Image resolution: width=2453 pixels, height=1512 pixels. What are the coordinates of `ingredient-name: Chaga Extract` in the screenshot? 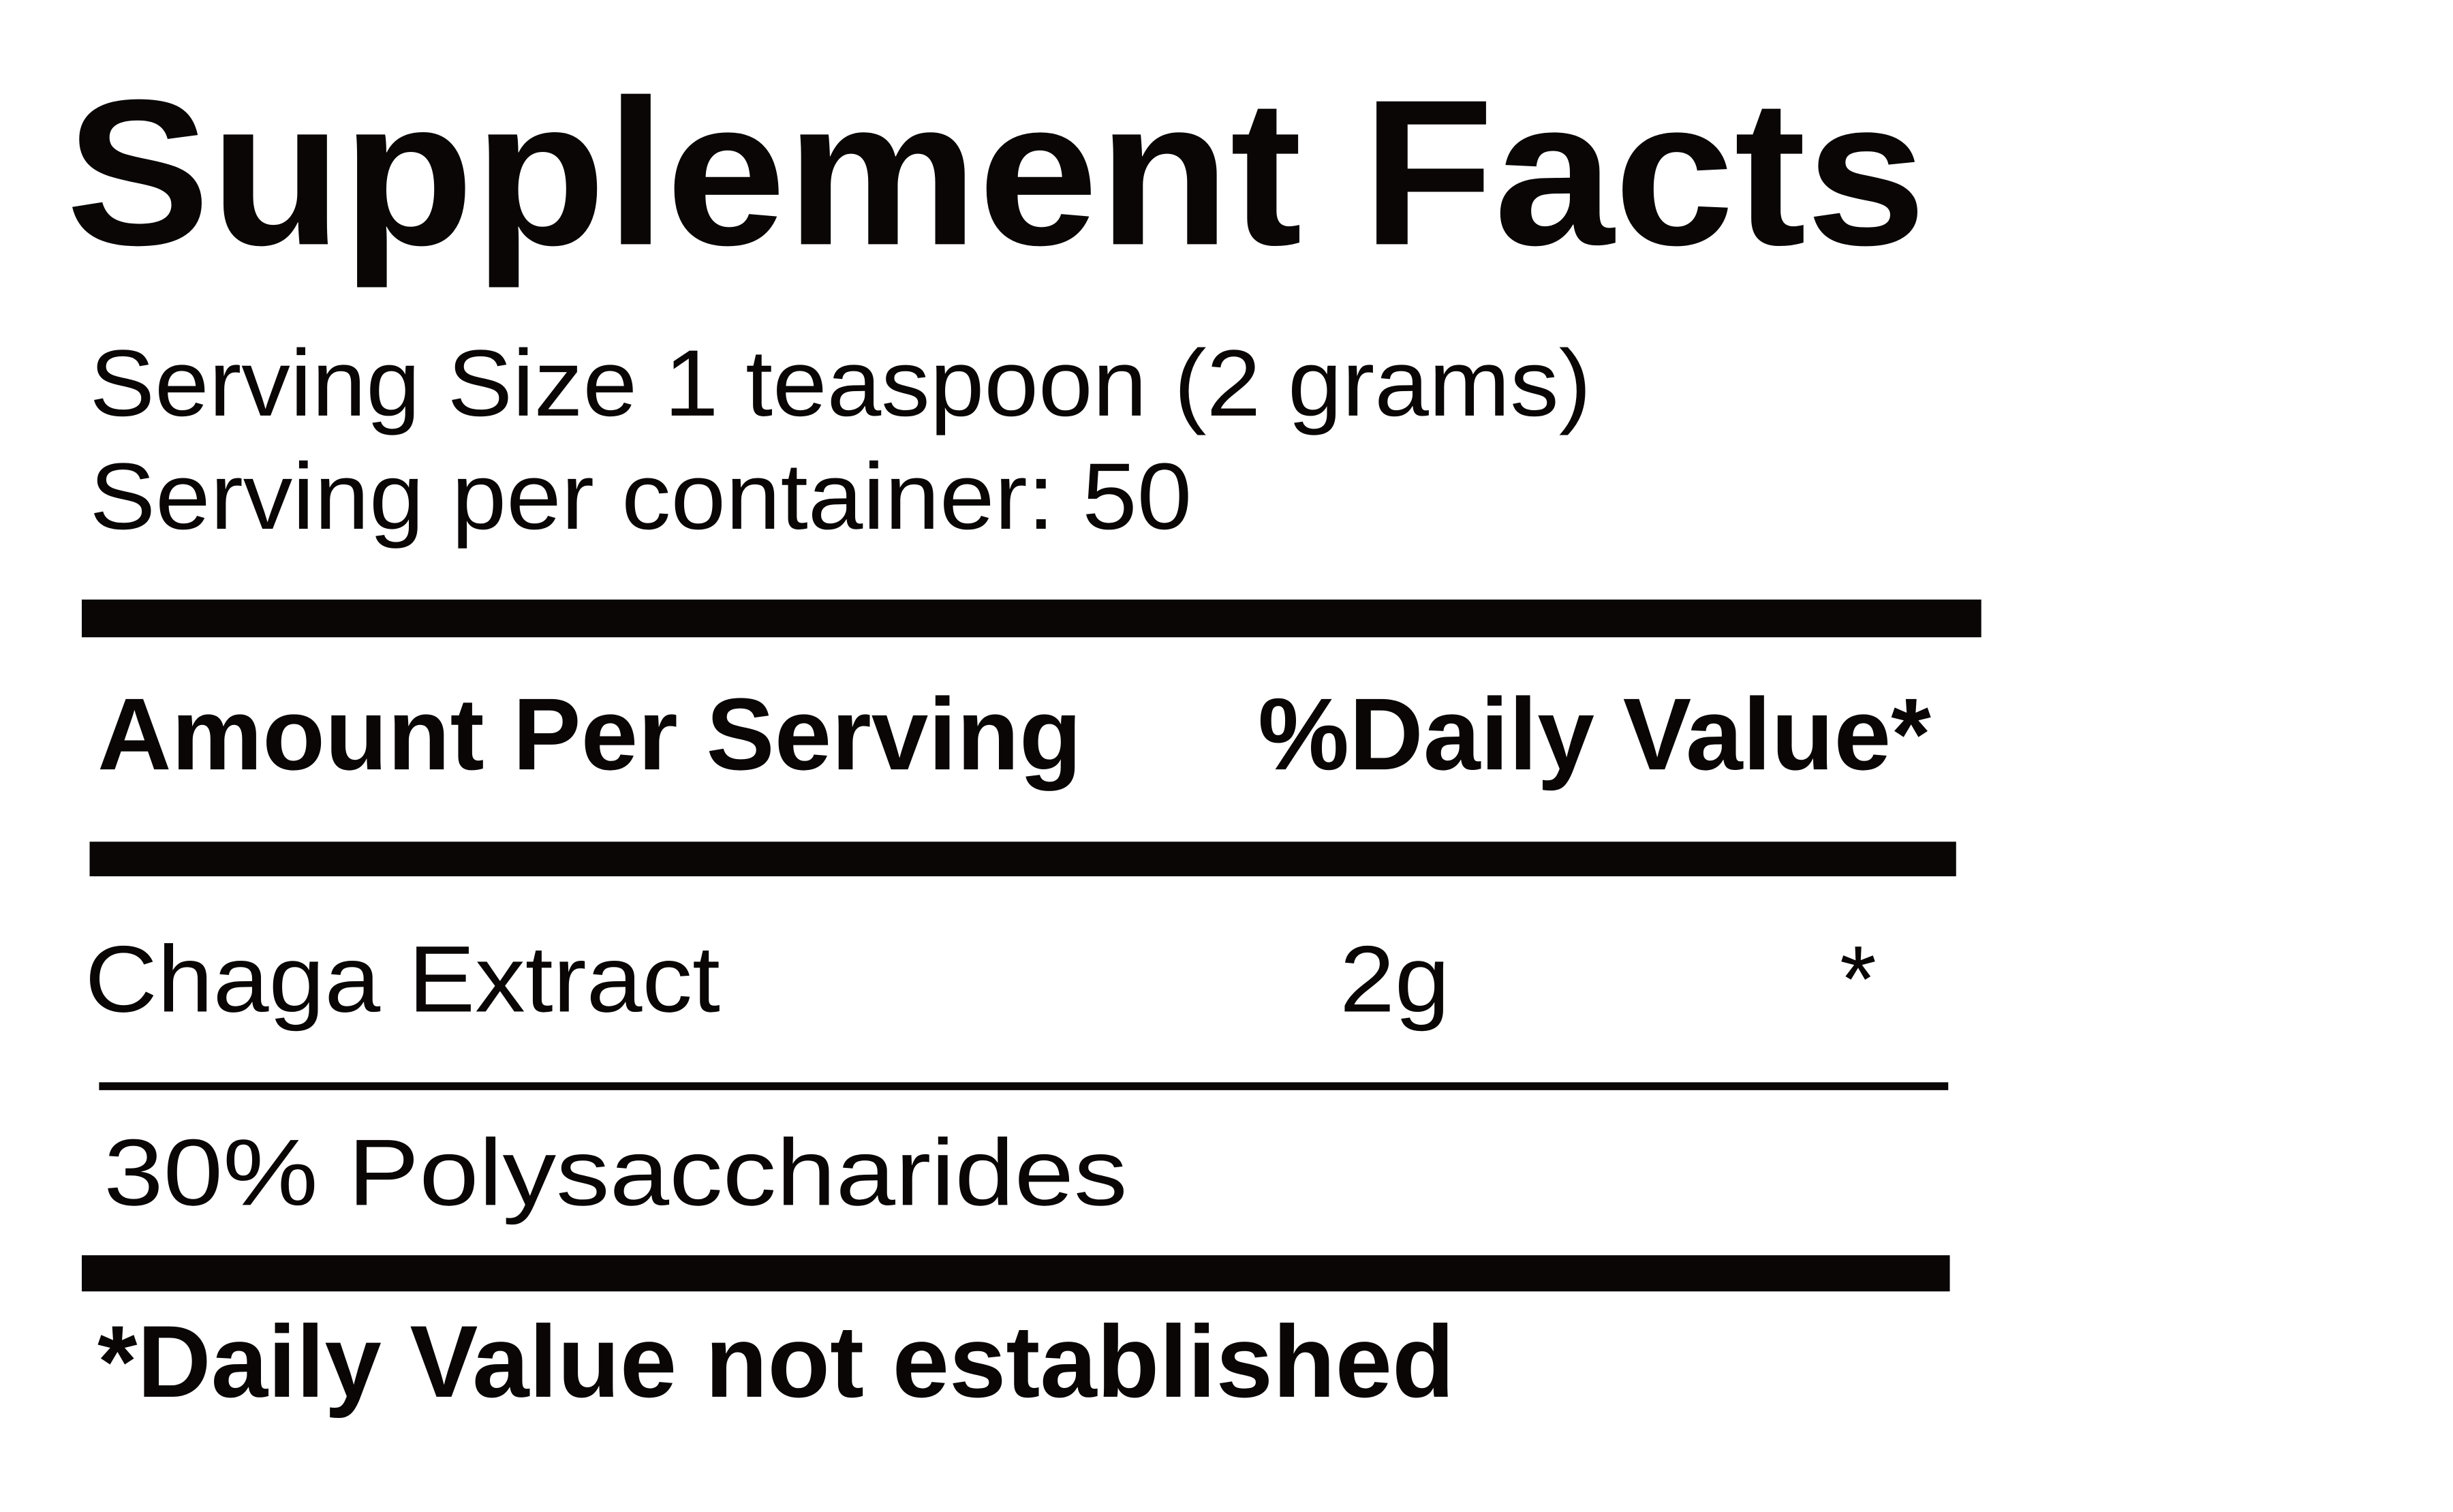 It's located at (402, 979).